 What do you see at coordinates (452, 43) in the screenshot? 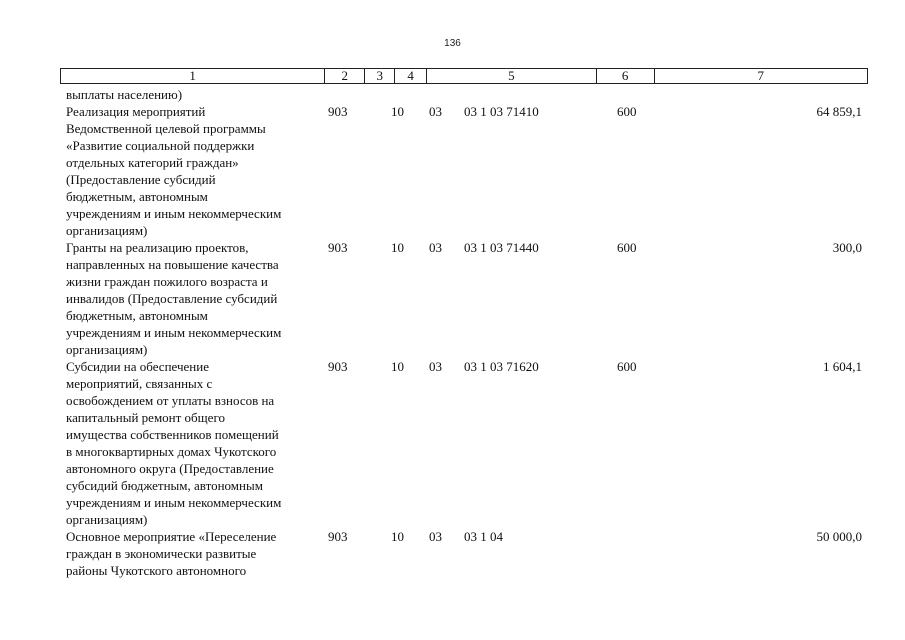
I see `page-number: 136` at bounding box center [452, 43].